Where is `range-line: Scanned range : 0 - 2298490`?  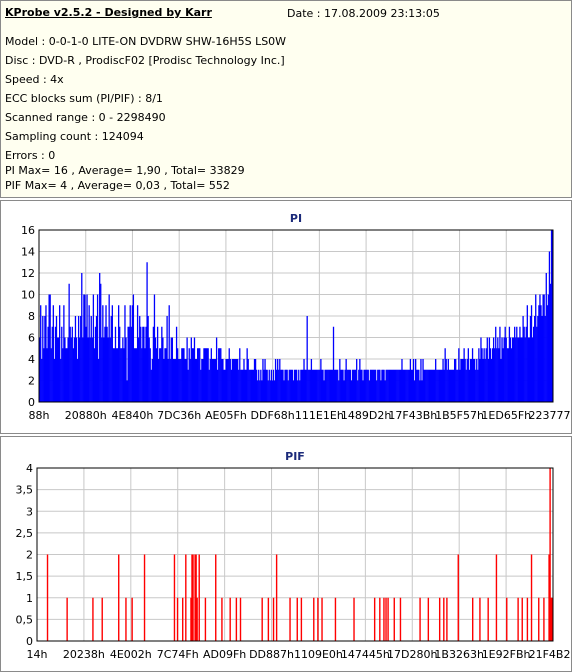 range-line: Scanned range : 0 - 2298490 is located at coordinates (85, 117).